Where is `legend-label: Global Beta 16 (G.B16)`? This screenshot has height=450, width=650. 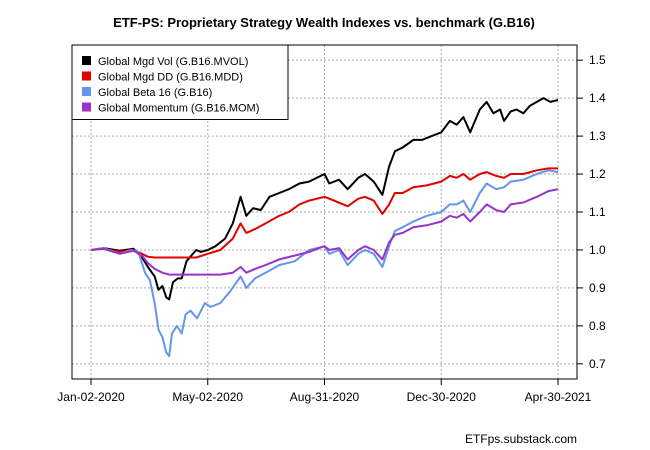
legend-label: Global Beta 16 (G.B16) is located at coordinates (155, 93).